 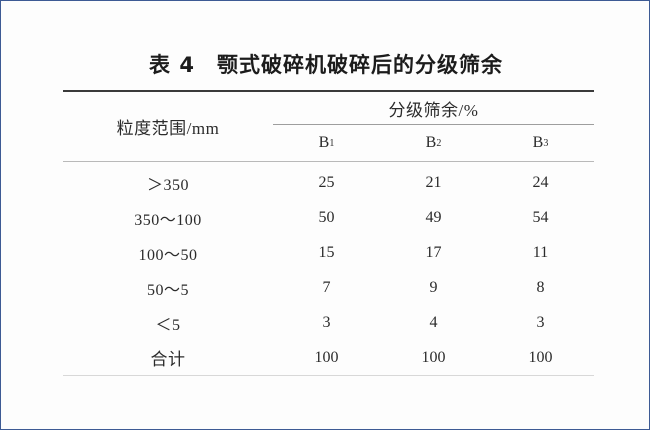 What do you see at coordinates (540, 287) in the screenshot?
I see `cell-b3: 8` at bounding box center [540, 287].